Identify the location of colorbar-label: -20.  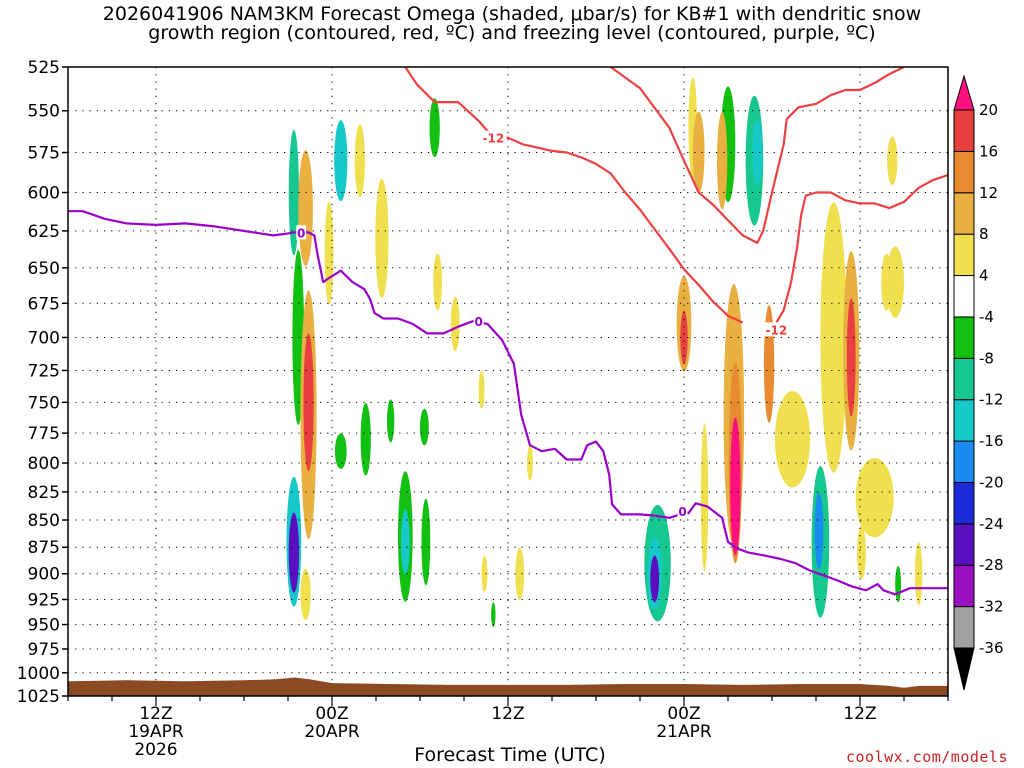
(991, 482).